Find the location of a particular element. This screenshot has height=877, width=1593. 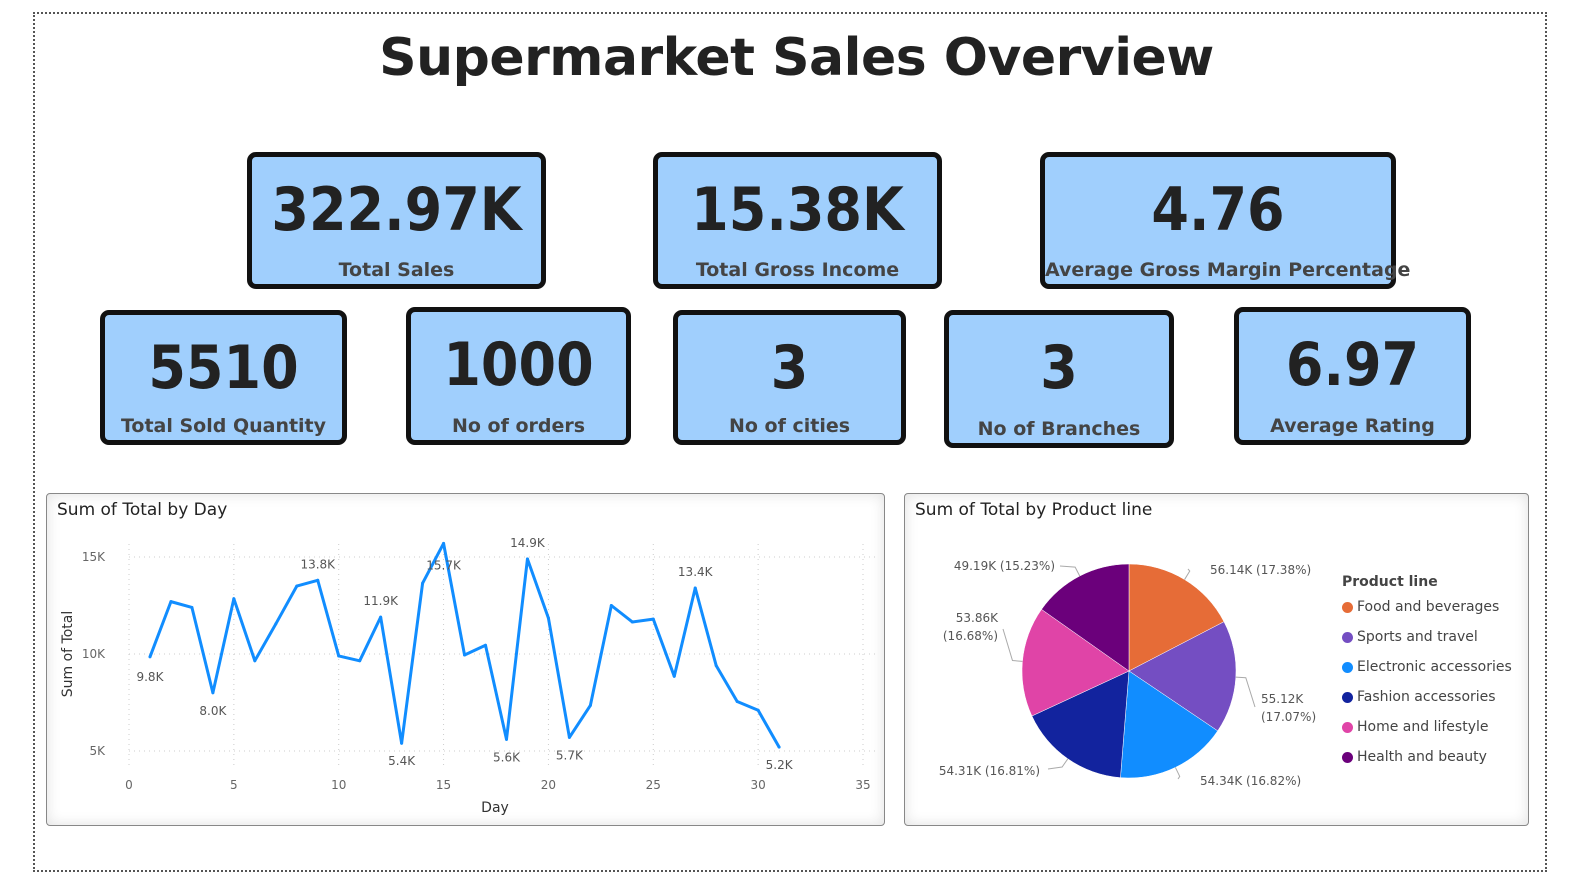

y-axis-title: Sum of Total is located at coordinates (68, 654).